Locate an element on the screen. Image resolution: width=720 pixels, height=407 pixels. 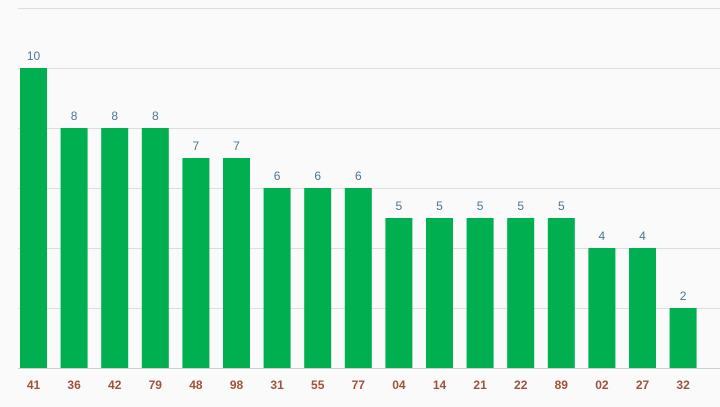
value-label-89: 5 is located at coordinates (561, 206).